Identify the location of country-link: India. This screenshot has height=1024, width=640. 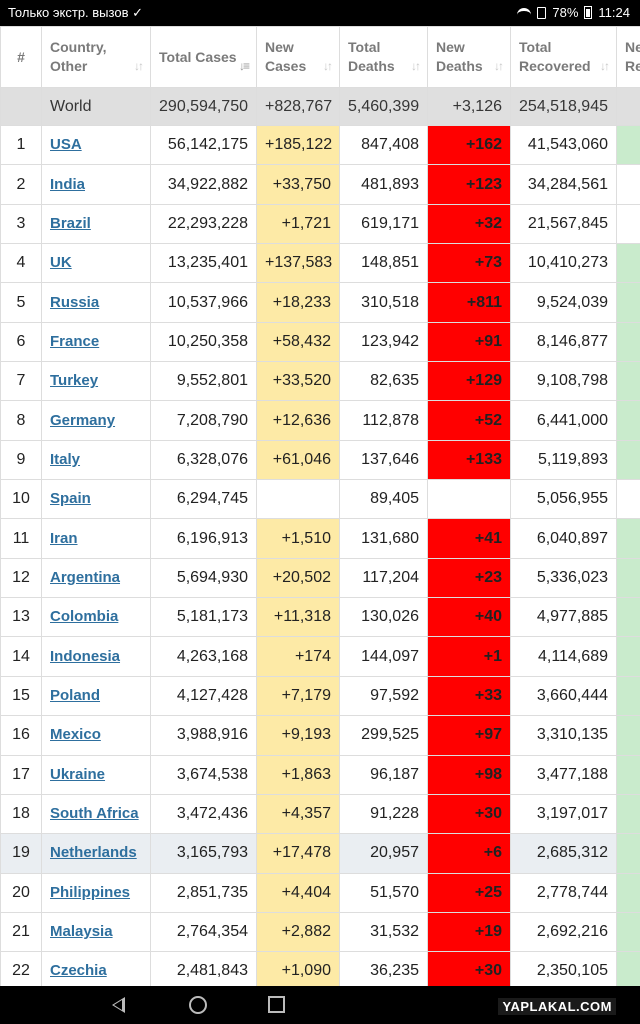
(68, 184).